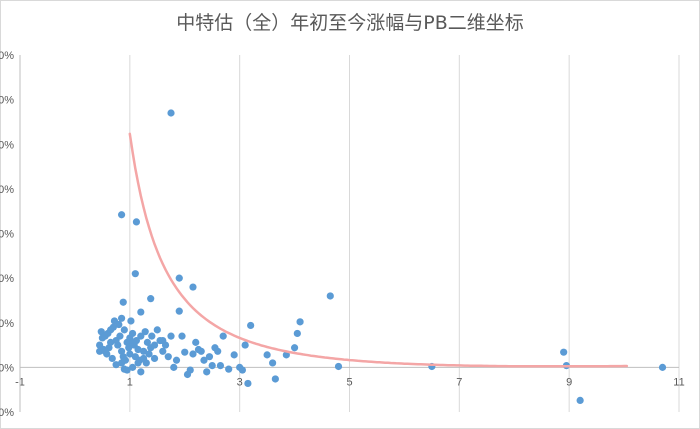 Image resolution: width=700 pixels, height=429 pixels. Describe the element at coordinates (7, 101) in the screenshot. I see `y-tick-label: 300.0%` at that location.